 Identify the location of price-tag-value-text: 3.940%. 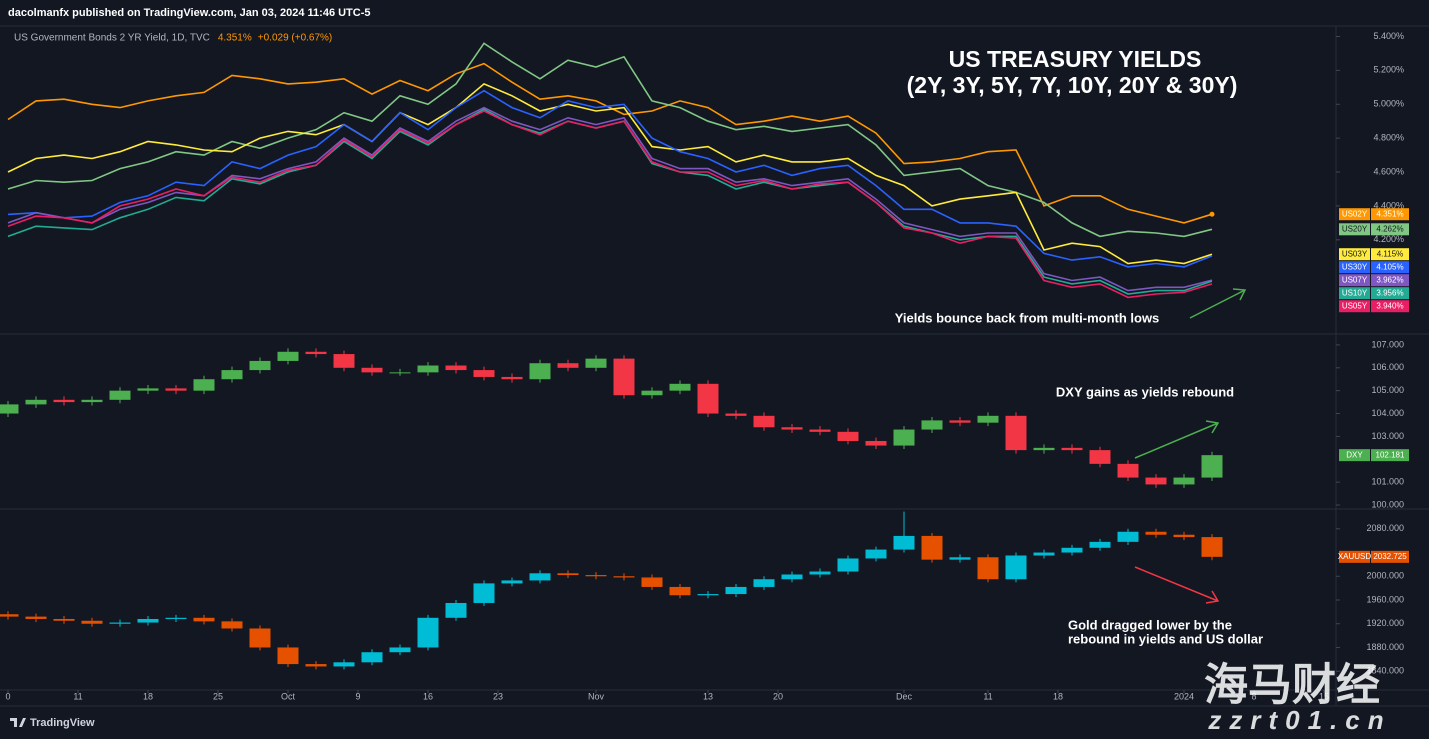
(1389, 305).